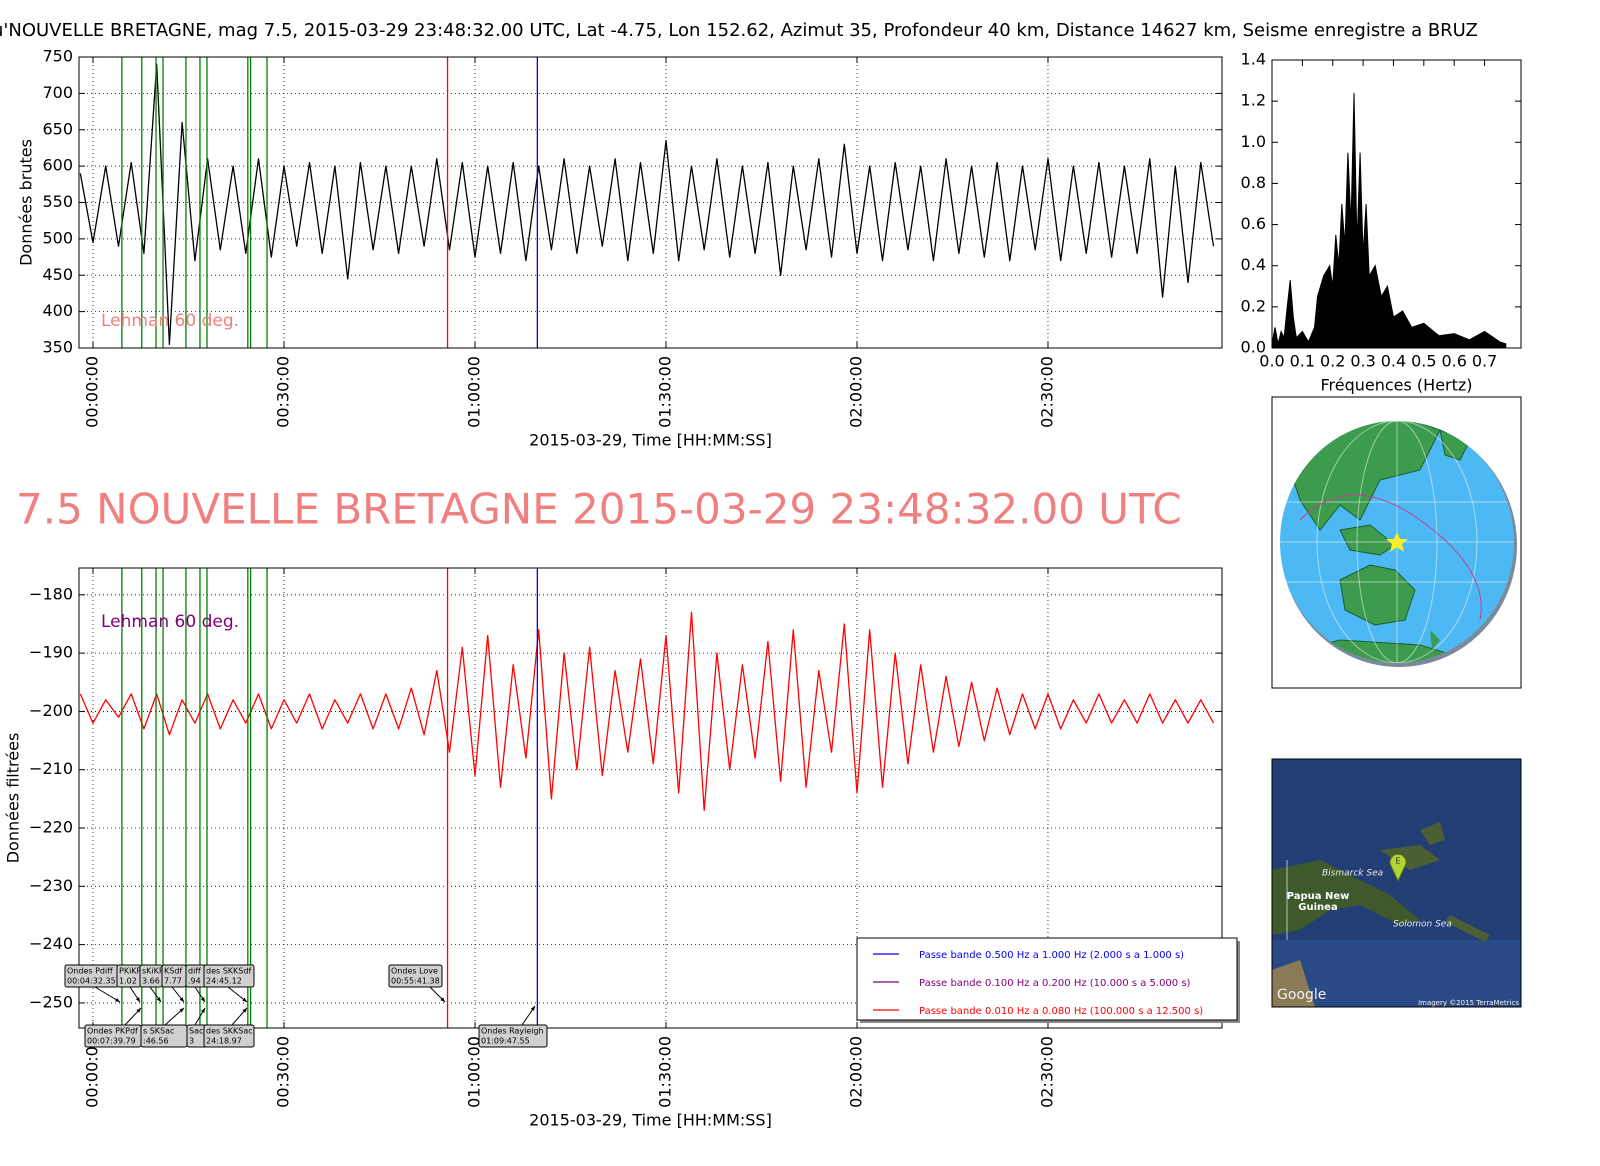 The width and height of the screenshot is (1600, 1166). What do you see at coordinates (194, 971) in the screenshot?
I see `annotation-text: diff` at bounding box center [194, 971].